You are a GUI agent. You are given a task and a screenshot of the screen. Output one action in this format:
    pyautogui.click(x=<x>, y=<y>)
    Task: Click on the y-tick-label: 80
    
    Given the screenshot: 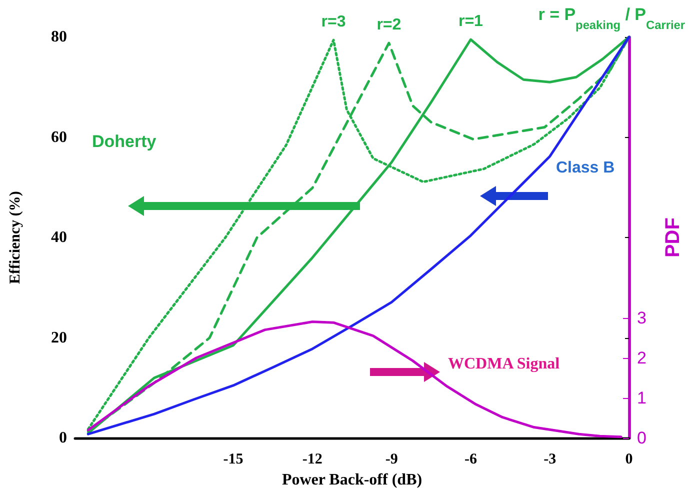 What is the action you would take?
    pyautogui.click(x=59, y=37)
    